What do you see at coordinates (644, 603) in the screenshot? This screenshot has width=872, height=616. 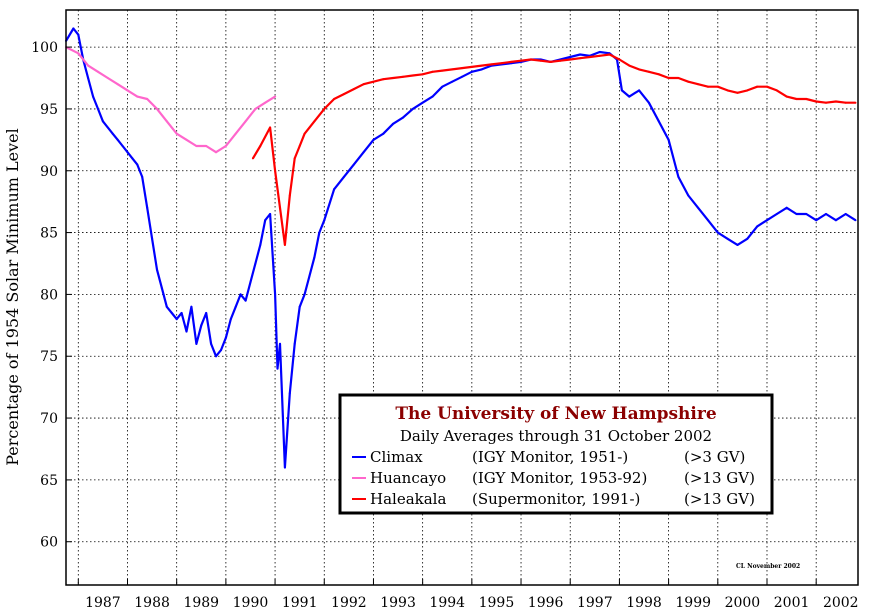 I see `x-tick-label: 1998` at bounding box center [644, 603].